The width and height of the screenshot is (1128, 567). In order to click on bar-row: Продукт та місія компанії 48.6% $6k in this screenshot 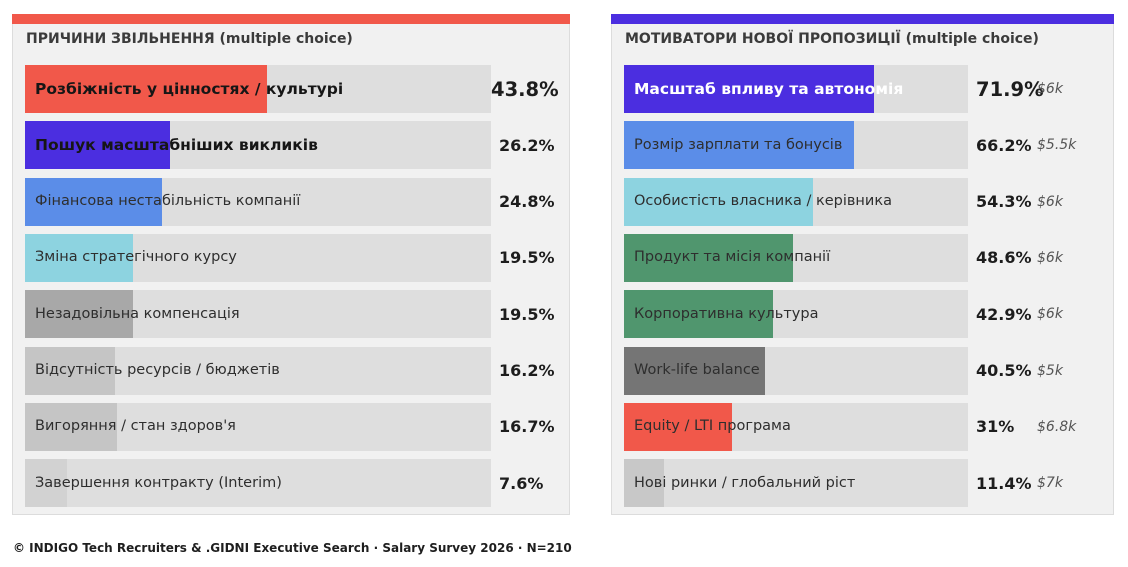, I will do `click(862, 257)`.